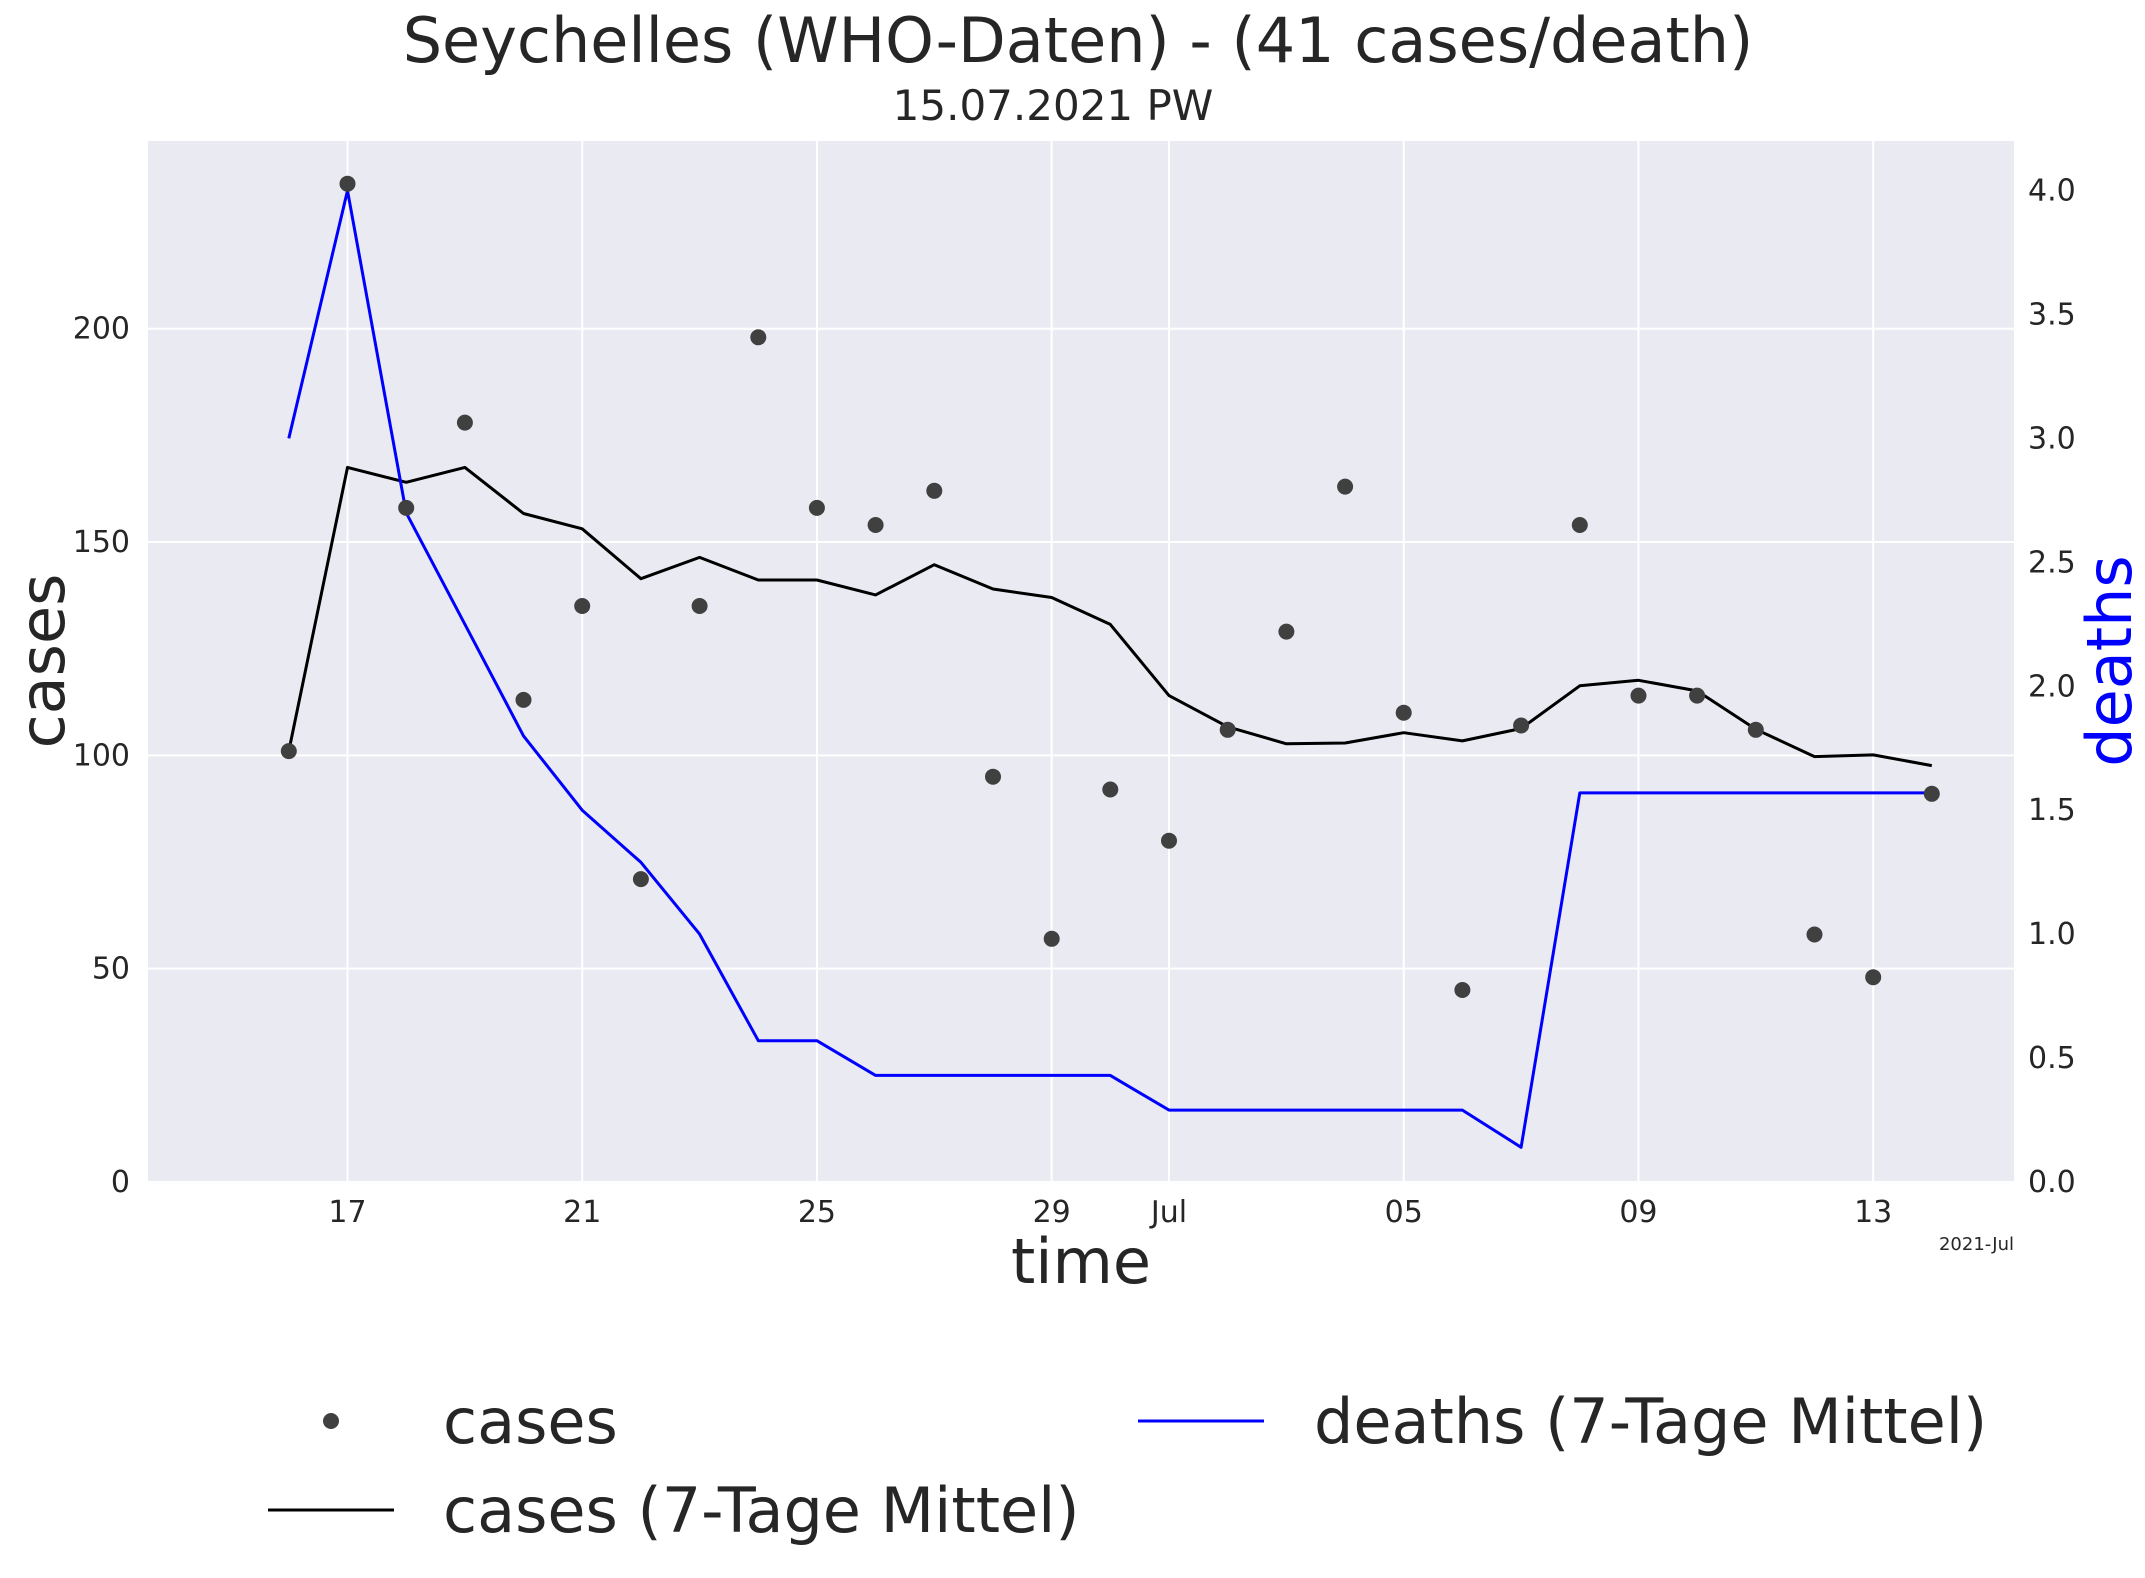  What do you see at coordinates (2052, 934) in the screenshot?
I see `y2-tick-label: 1.0` at bounding box center [2052, 934].